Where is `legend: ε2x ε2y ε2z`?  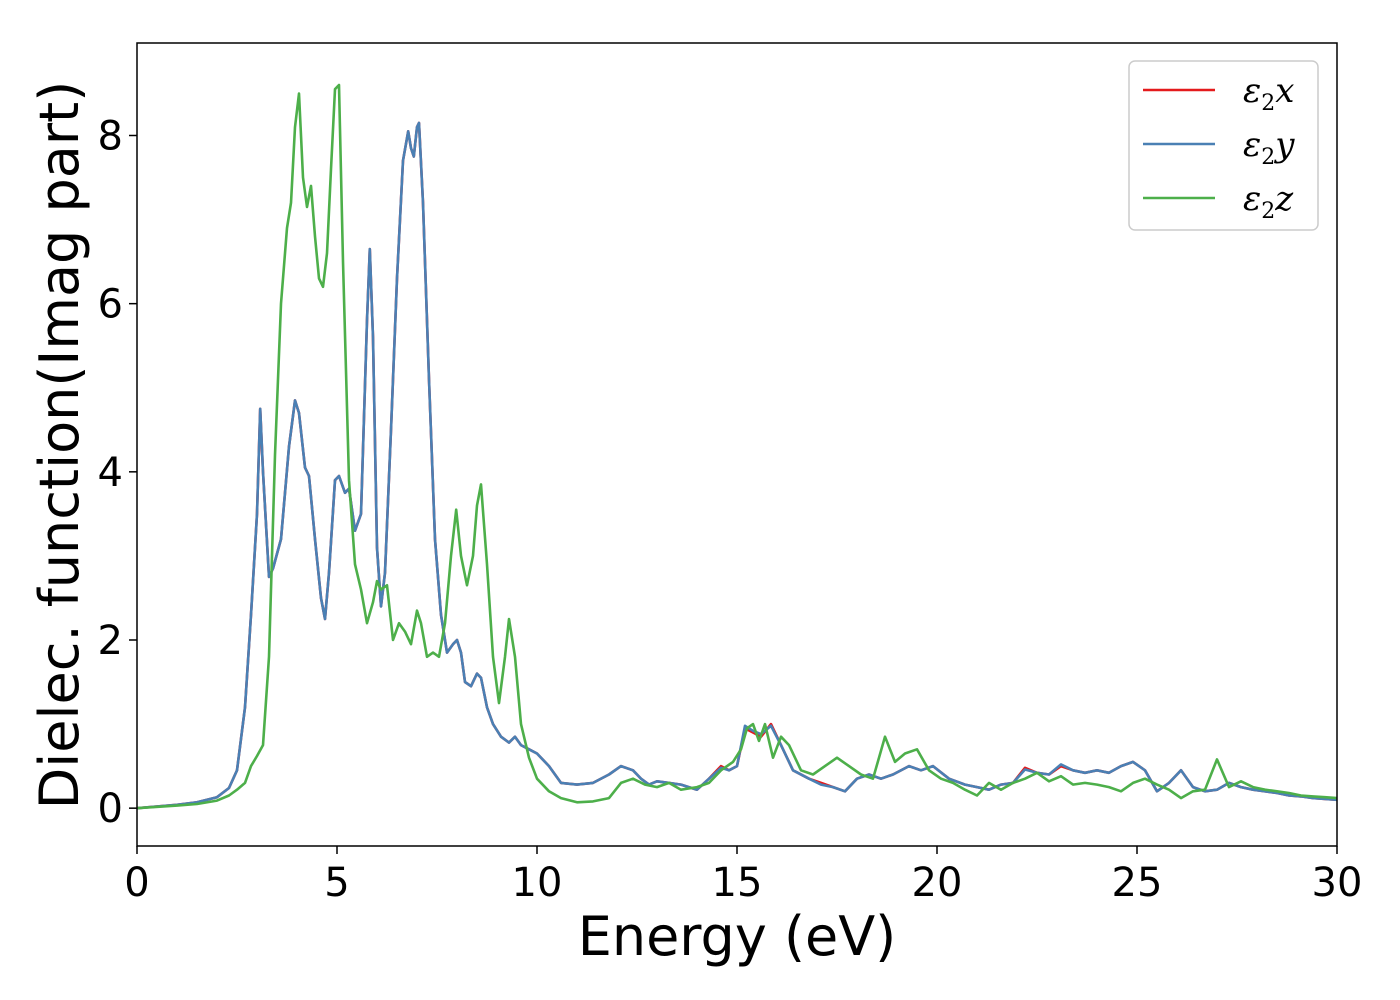 legend: ε2x ε2y ε2z is located at coordinates (1223, 145).